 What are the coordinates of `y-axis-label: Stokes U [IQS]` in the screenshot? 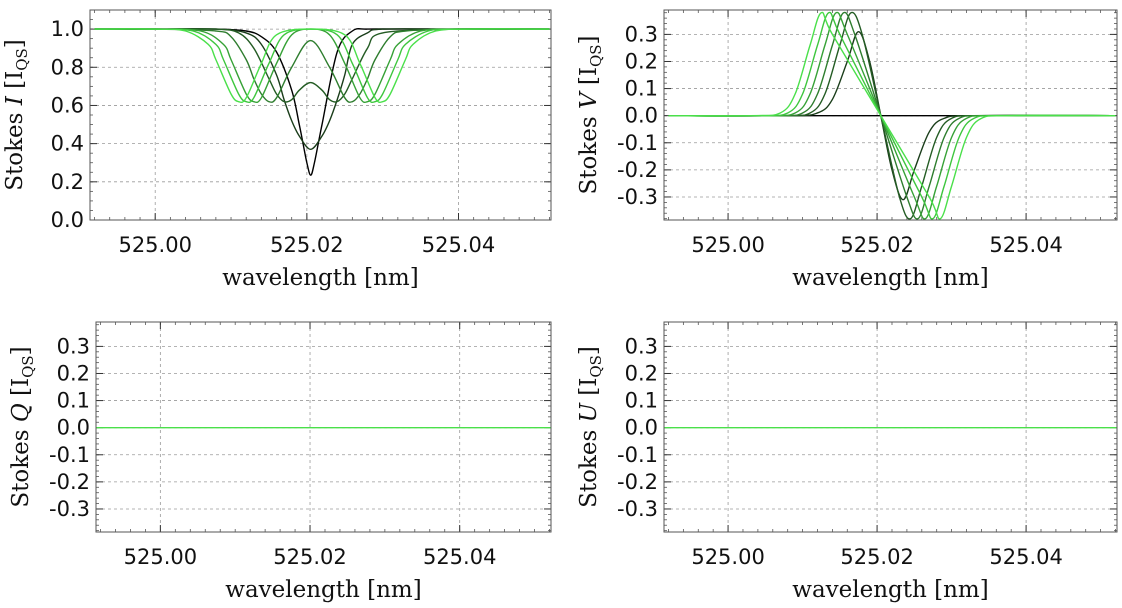 It's located at (590, 427).